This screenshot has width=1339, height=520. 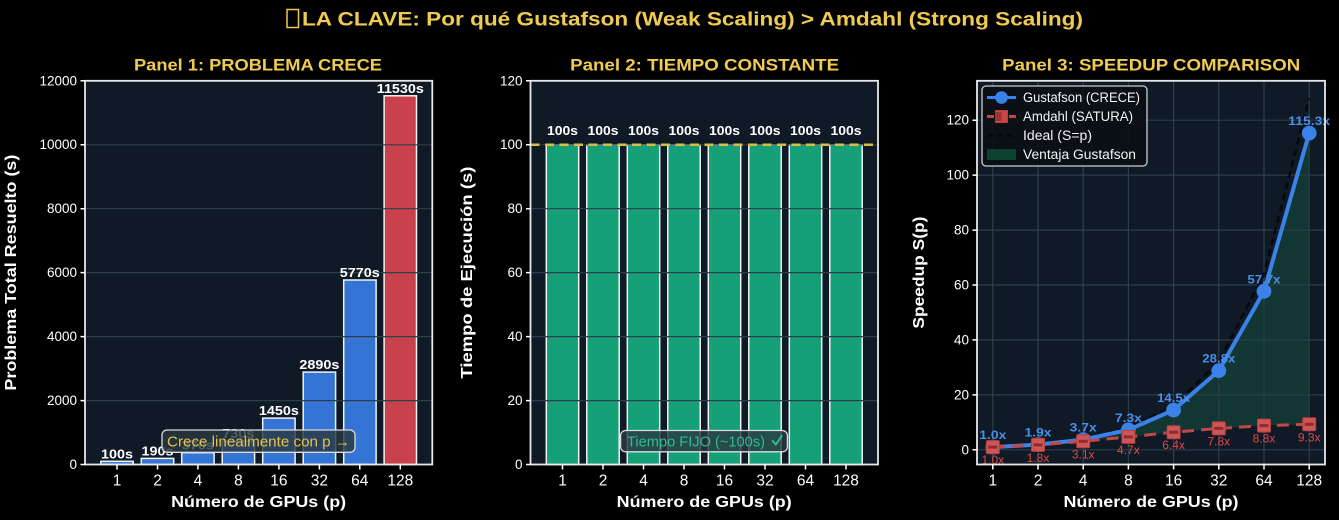 What do you see at coordinates (1218, 441) in the screenshot?
I see `svg-text: 7.8x` at bounding box center [1218, 441].